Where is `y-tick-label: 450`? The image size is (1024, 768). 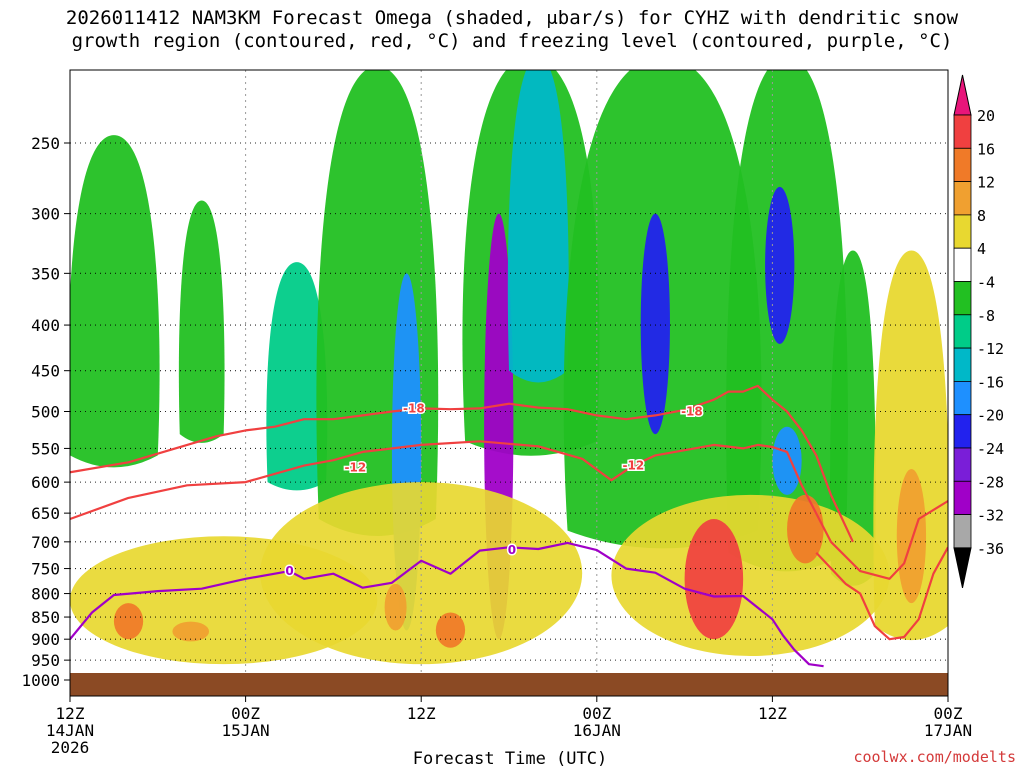
y-tick-label: 450 is located at coordinates (45, 371).